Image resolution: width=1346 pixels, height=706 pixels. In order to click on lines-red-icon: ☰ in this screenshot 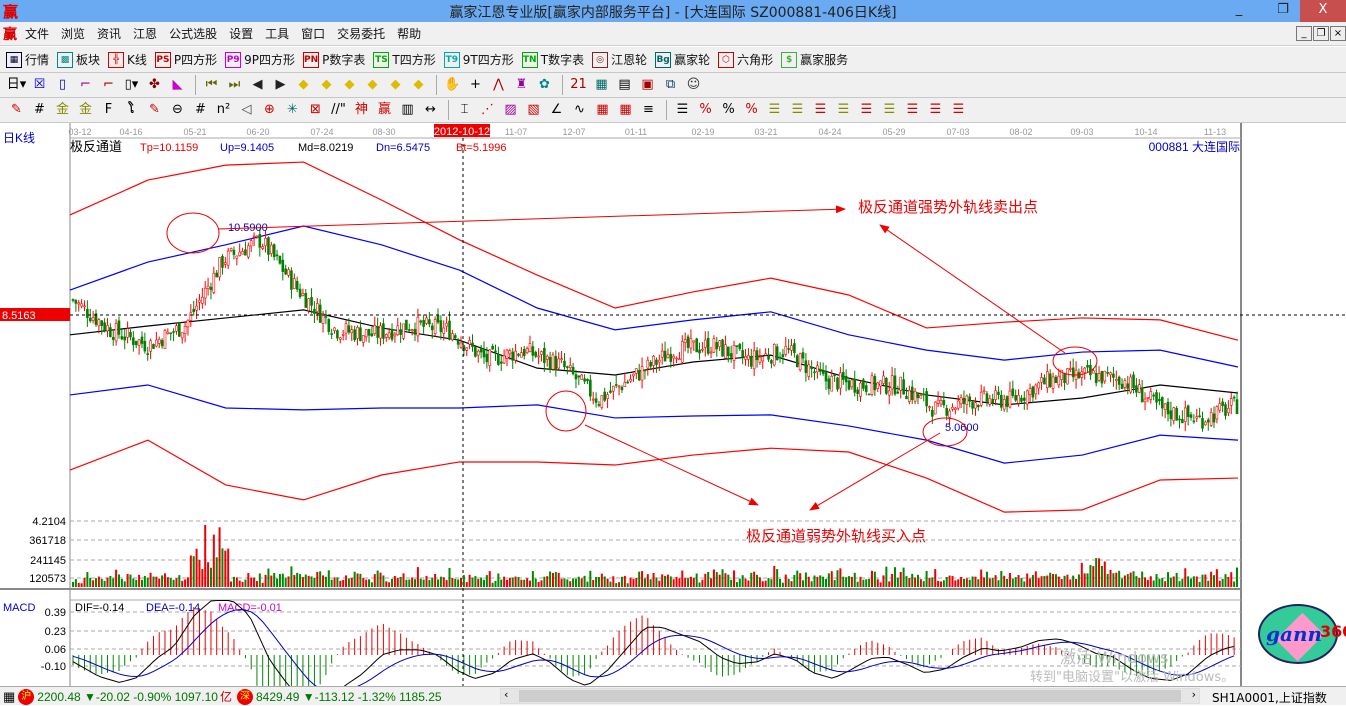, I will do `click(820, 109)`.